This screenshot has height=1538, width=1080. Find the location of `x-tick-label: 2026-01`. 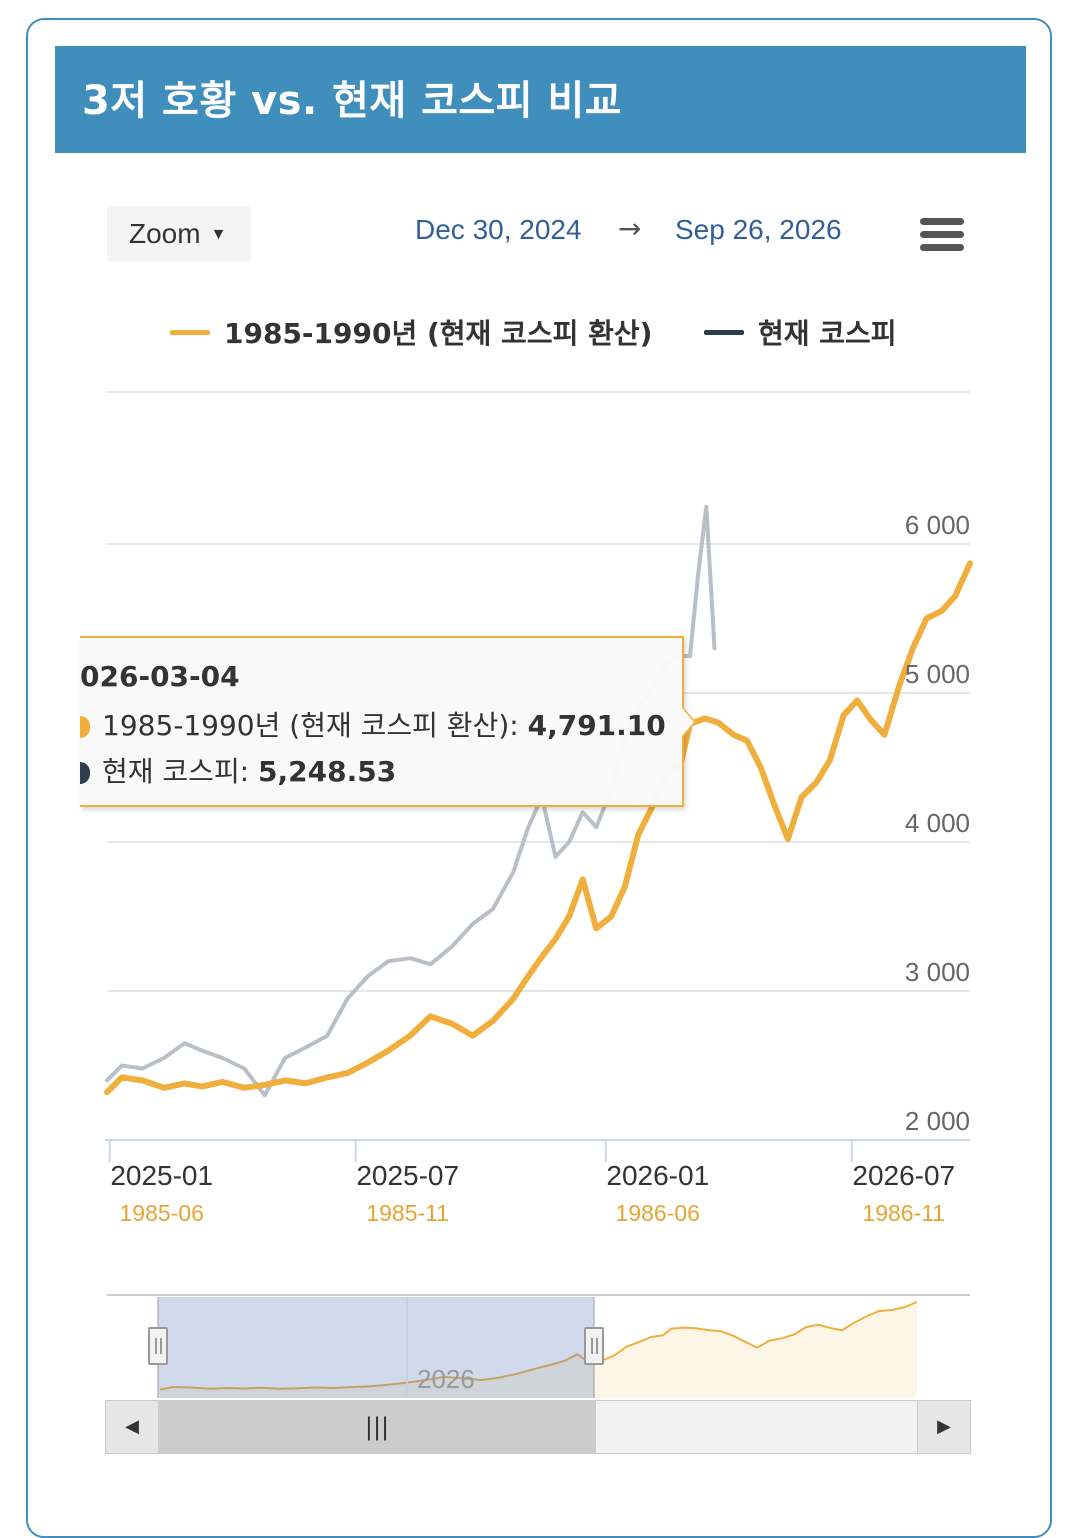

x-tick-label: 2026-01 is located at coordinates (658, 1175).